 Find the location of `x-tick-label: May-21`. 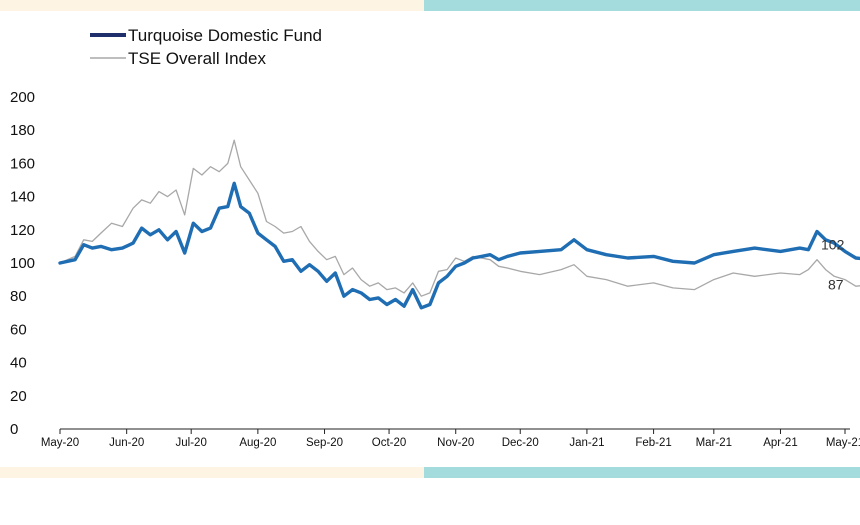

x-tick-label: May-21 is located at coordinates (843, 443).